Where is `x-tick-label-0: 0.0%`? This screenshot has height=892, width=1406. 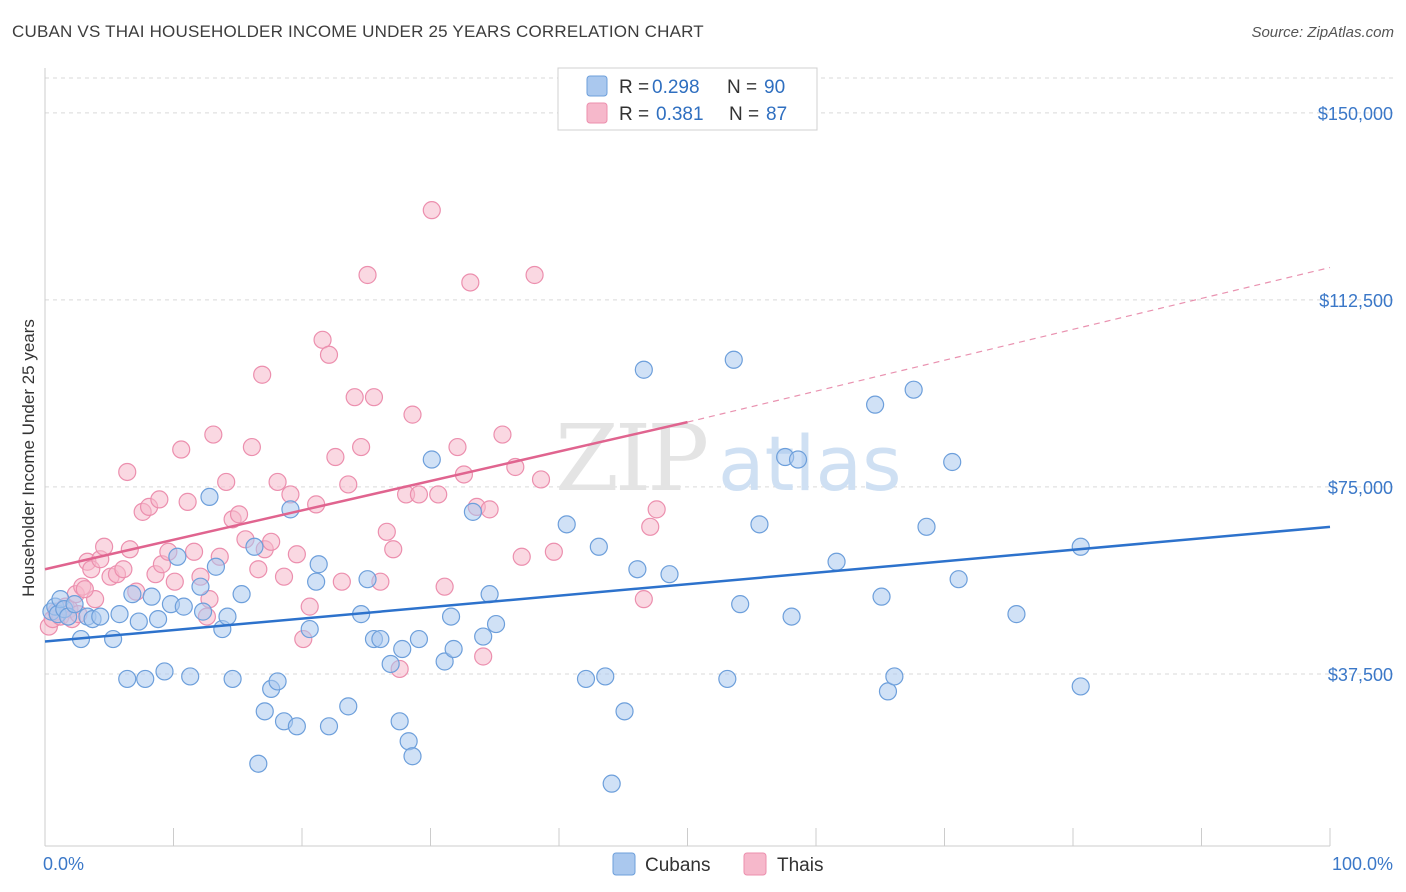 x-tick-label-0: 0.0% is located at coordinates (63, 864).